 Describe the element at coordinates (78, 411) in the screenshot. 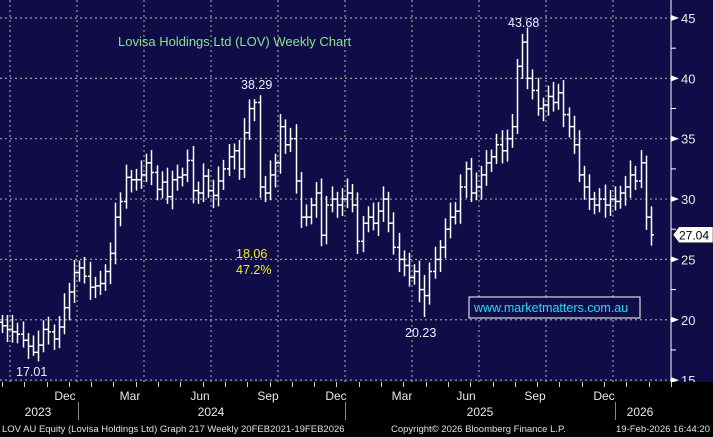

I see `year-separator` at that location.